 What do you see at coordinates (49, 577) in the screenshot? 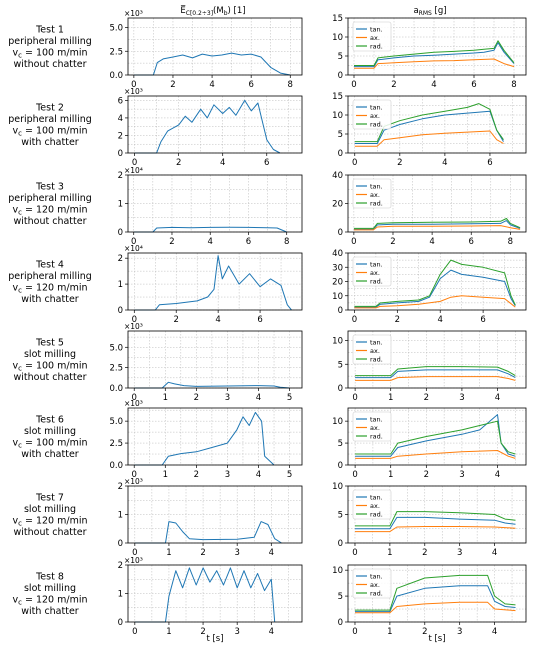
I see `row-label-line: Test 8` at bounding box center [49, 577].